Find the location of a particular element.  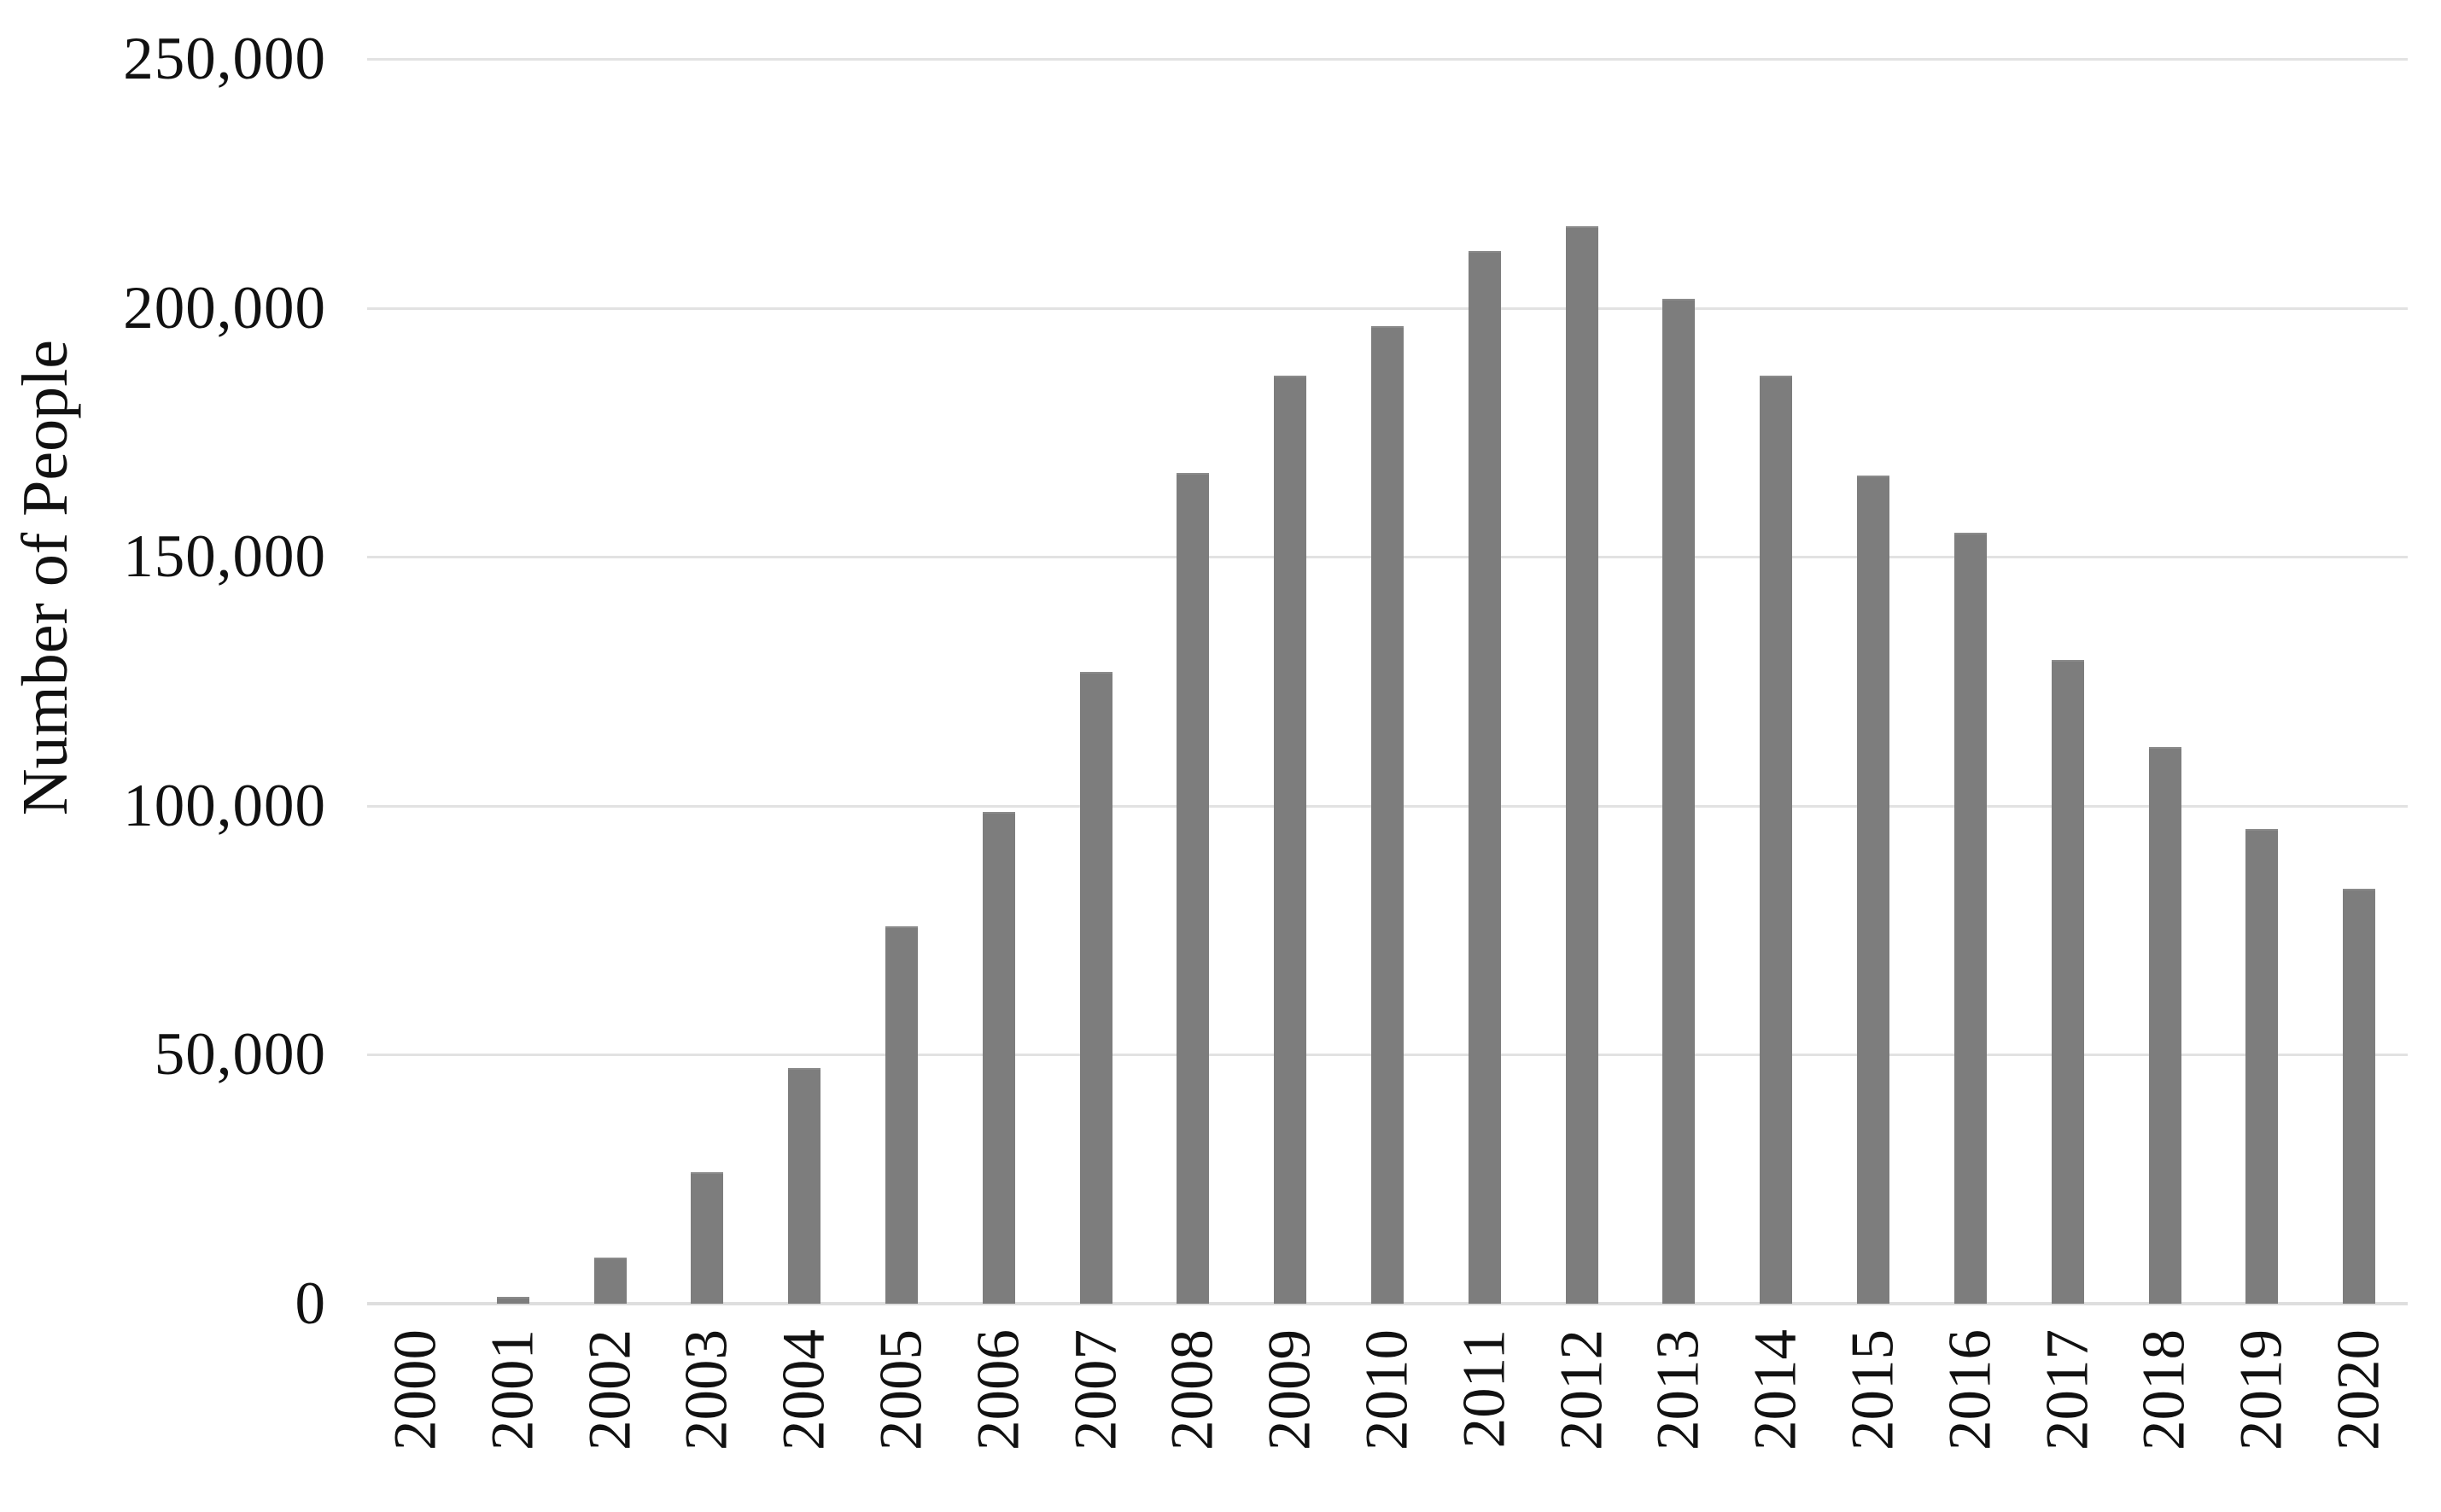

bar-2002 is located at coordinates (610, 1280).